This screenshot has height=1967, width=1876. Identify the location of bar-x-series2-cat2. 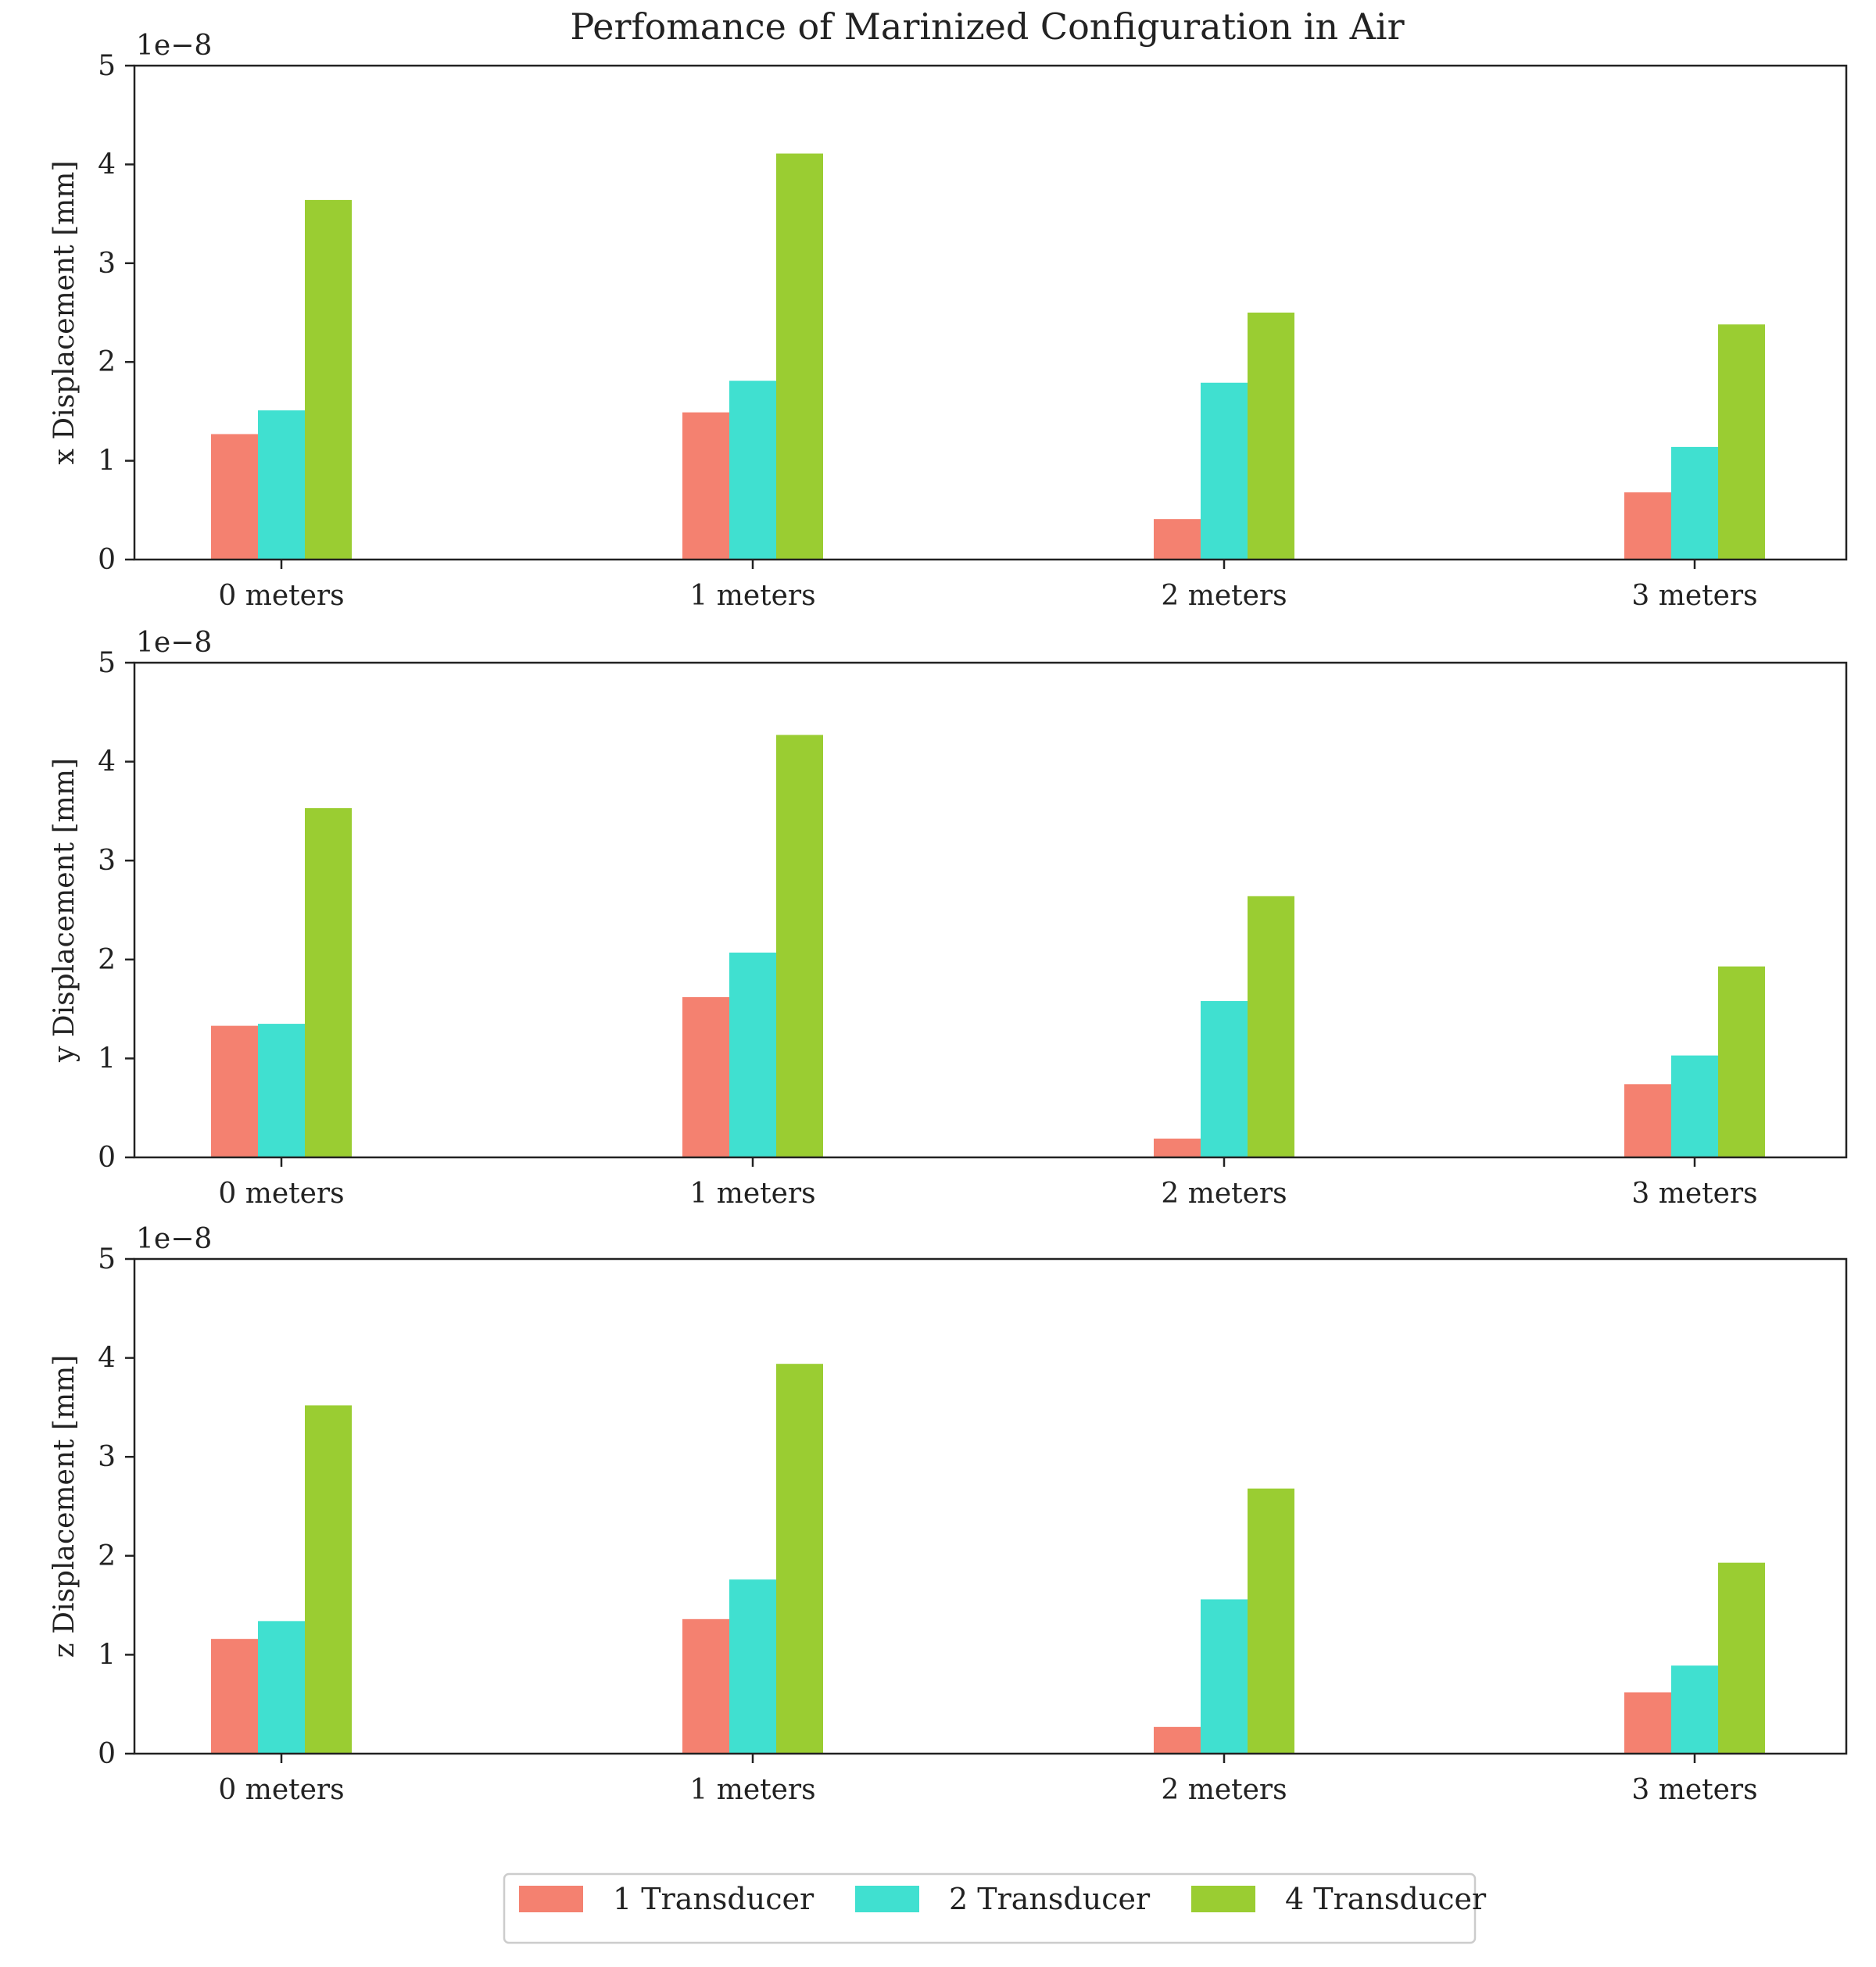
(752, 470).